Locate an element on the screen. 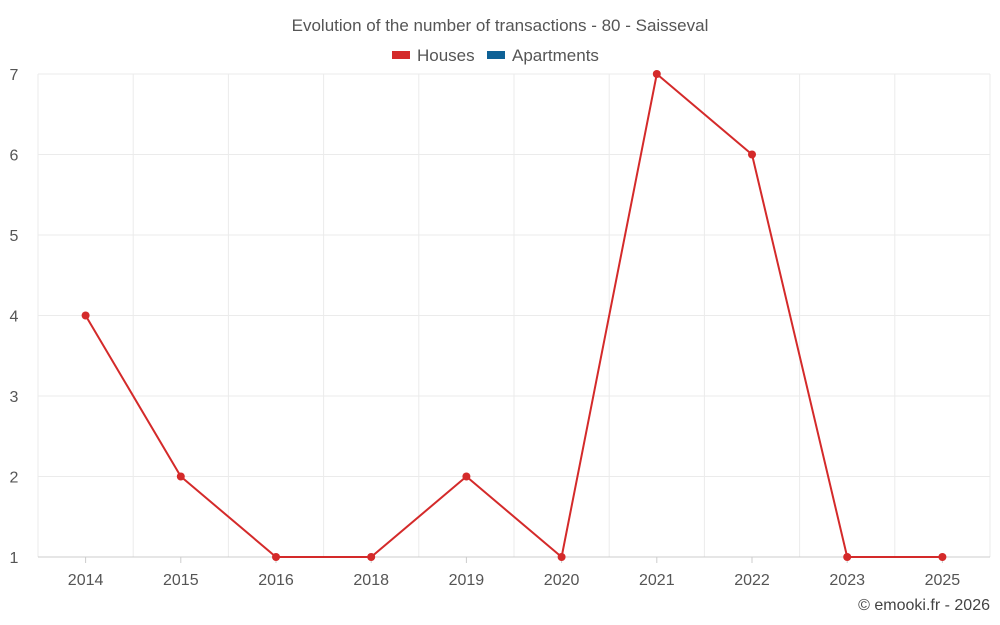  x-tick-label: 2018 is located at coordinates (371, 580).